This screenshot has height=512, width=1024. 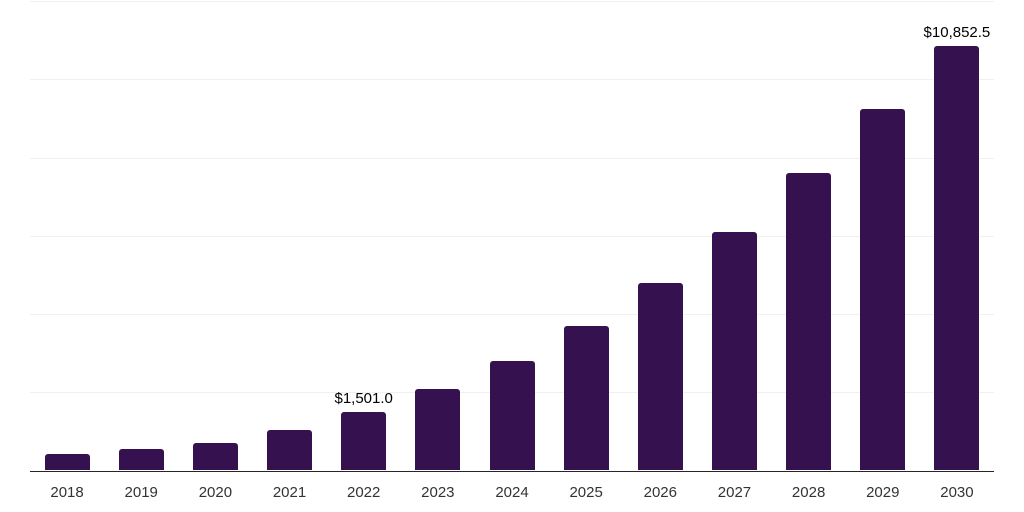 I want to click on x-axis-label-2020: 2020, so click(x=215, y=492).